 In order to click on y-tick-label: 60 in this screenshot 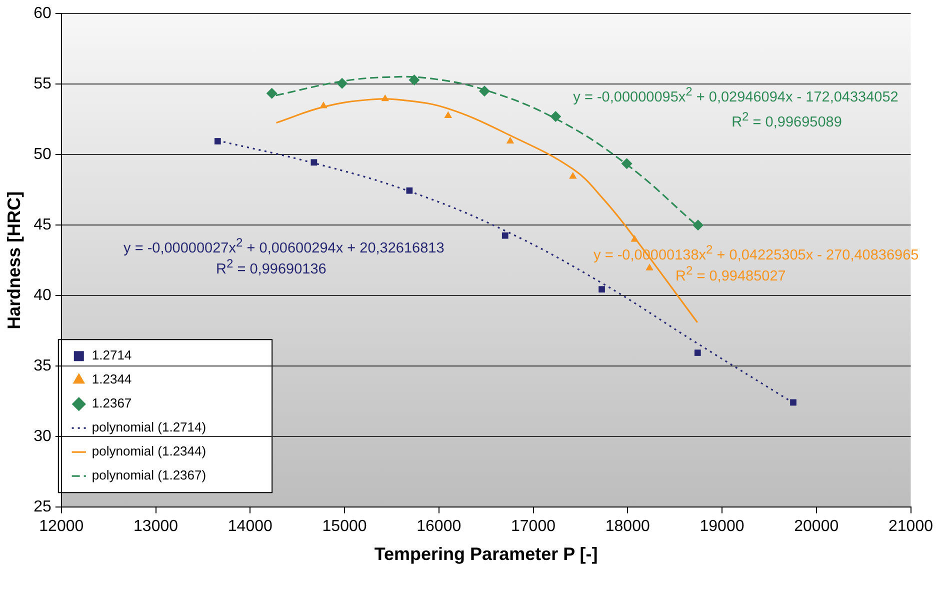, I will do `click(43, 13)`.